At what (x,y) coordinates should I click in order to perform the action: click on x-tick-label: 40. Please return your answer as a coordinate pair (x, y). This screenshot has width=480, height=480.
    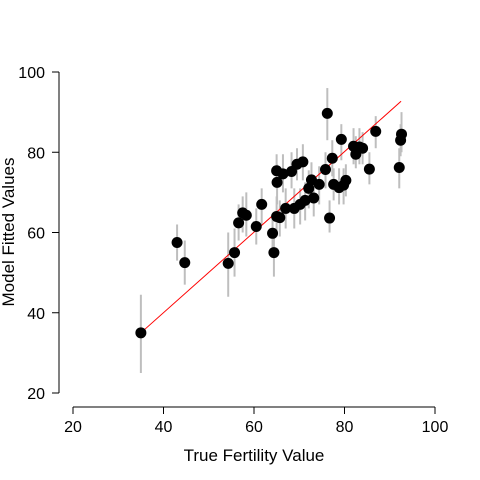
    Looking at the image, I should click on (164, 427).